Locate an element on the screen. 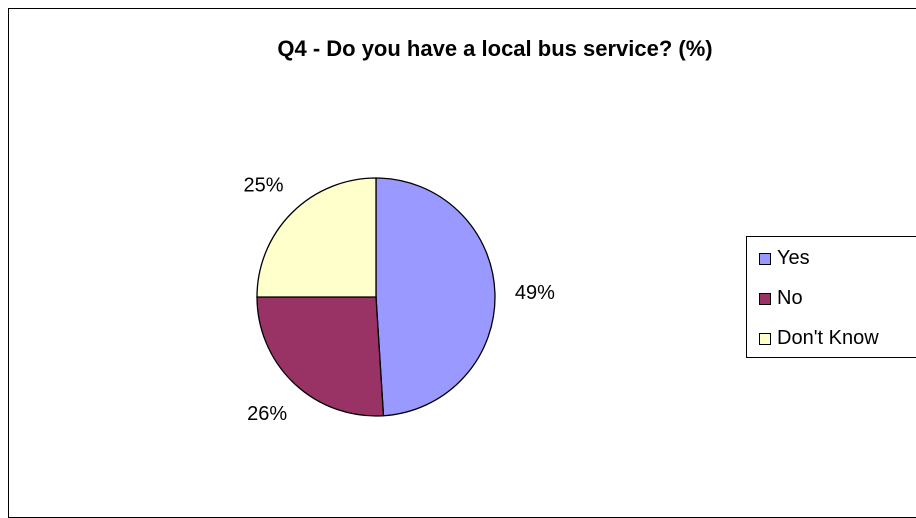 This screenshot has height=518, width=916. pie-label-yes: 49% is located at coordinates (535, 293).